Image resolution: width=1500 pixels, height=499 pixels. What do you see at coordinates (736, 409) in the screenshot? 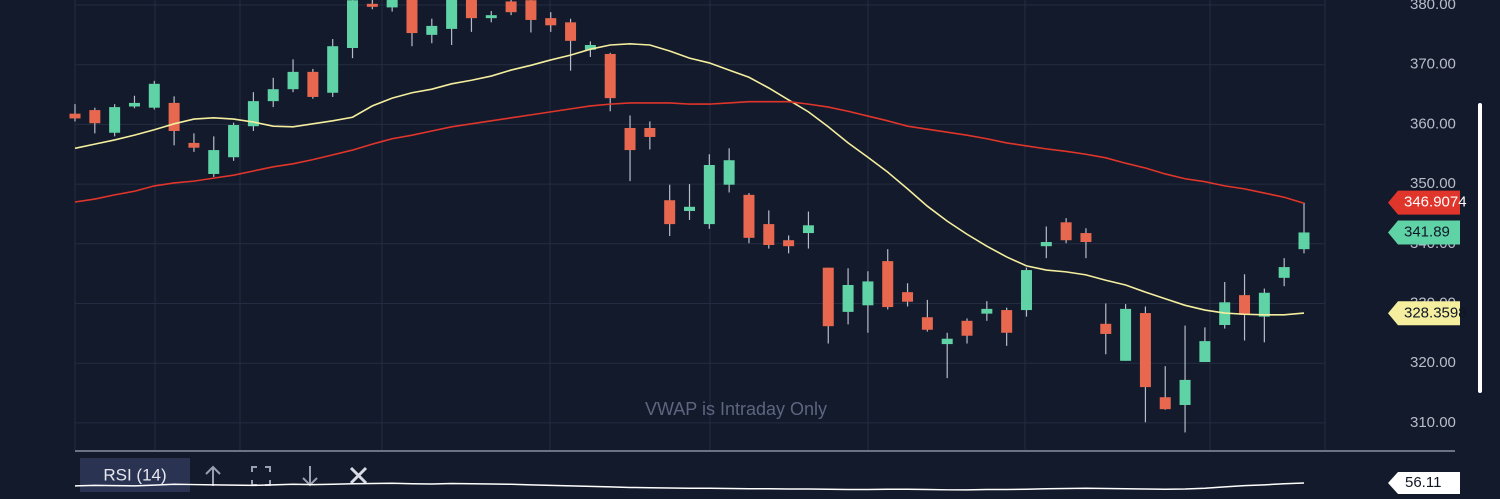
I see `vwap-note: VWAP is Intraday Only` at bounding box center [736, 409].